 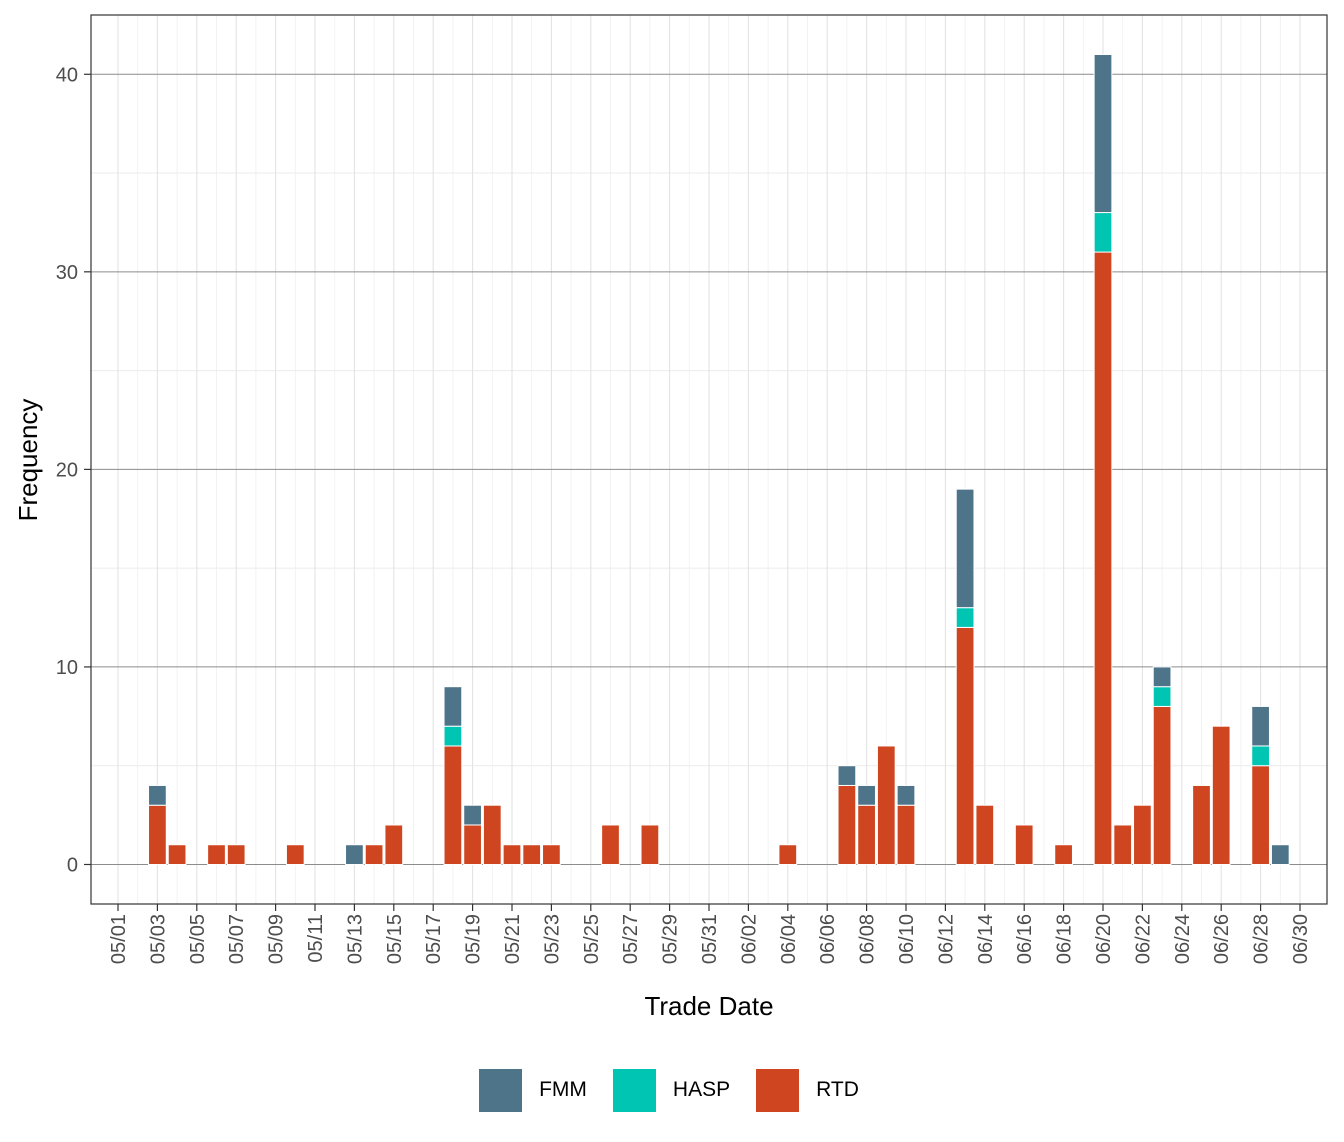 I want to click on legend-label-hasp: HASP, so click(x=701, y=1089).